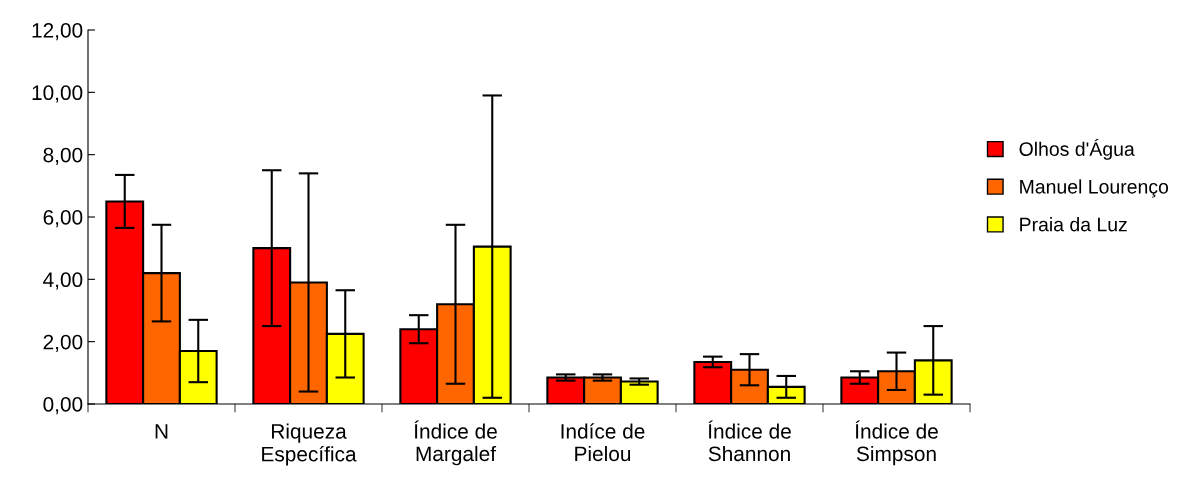  I want to click on y-tick-label: 0,00, so click(63, 406).